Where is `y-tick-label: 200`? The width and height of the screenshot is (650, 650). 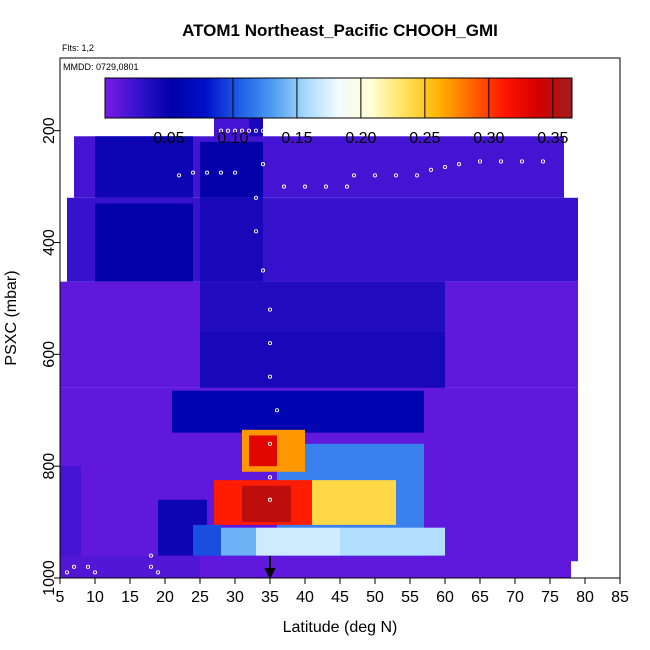 y-tick-label: 200 is located at coordinates (49, 130).